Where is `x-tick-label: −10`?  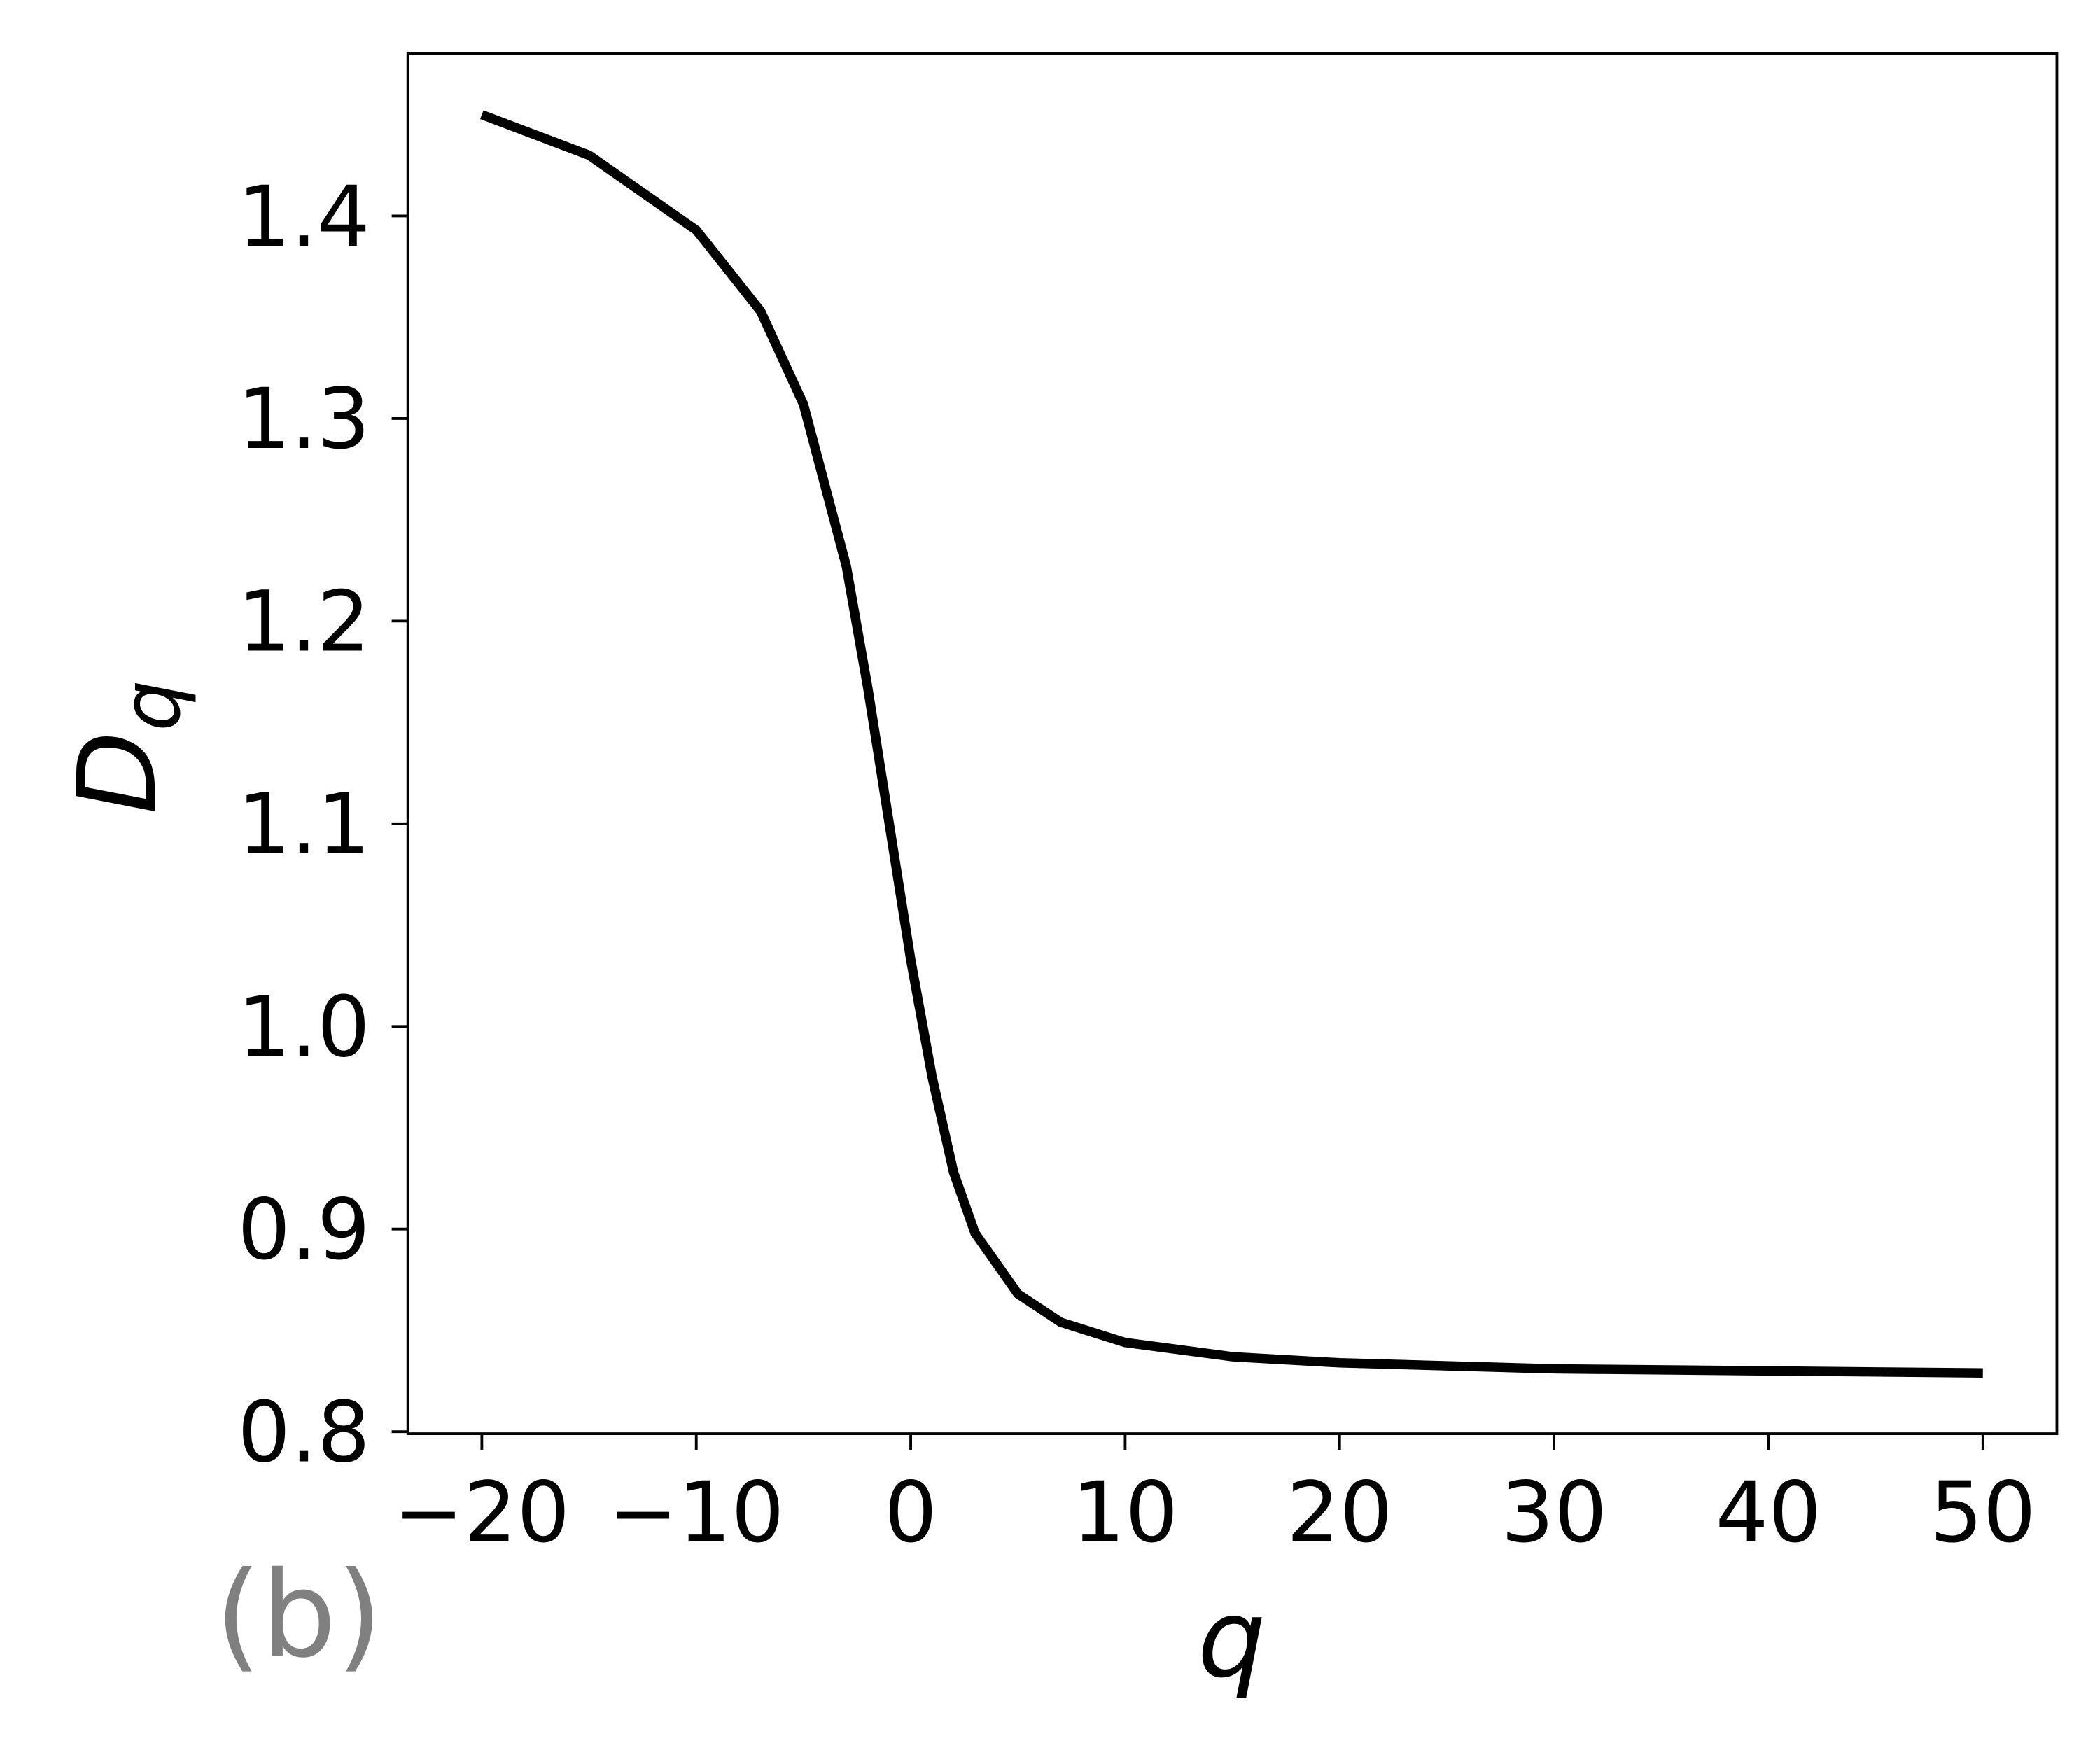
x-tick-label: −10 is located at coordinates (696, 1513).